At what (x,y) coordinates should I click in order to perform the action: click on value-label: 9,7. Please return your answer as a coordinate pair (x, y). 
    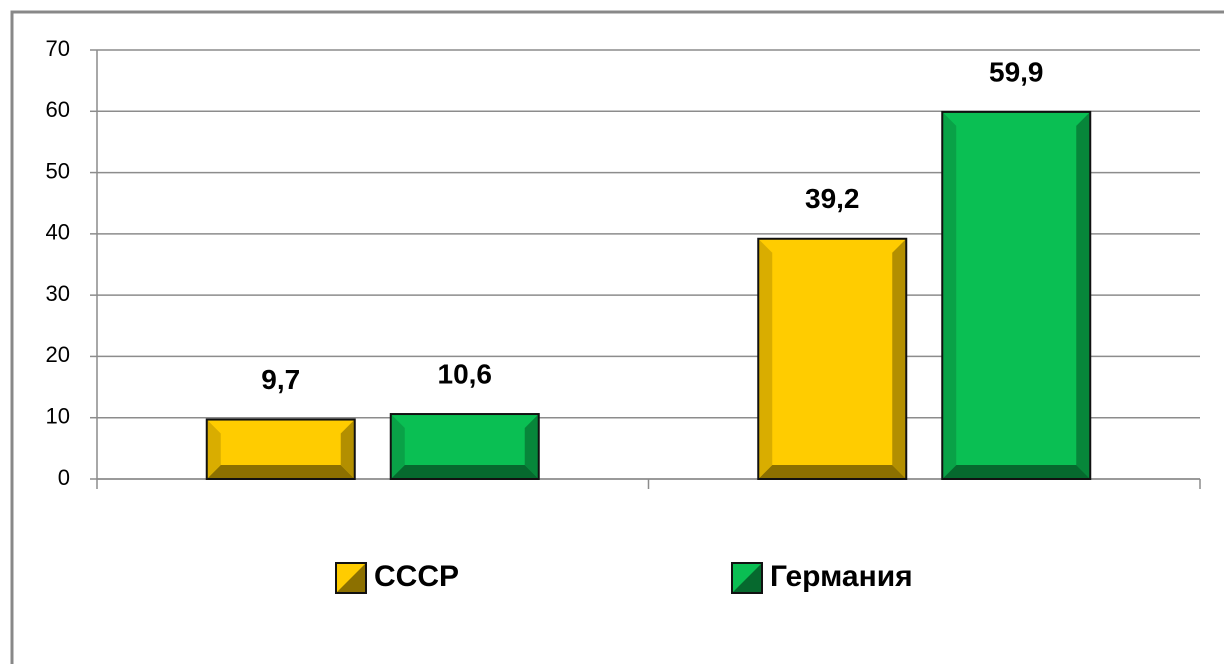
    Looking at the image, I should click on (280, 379).